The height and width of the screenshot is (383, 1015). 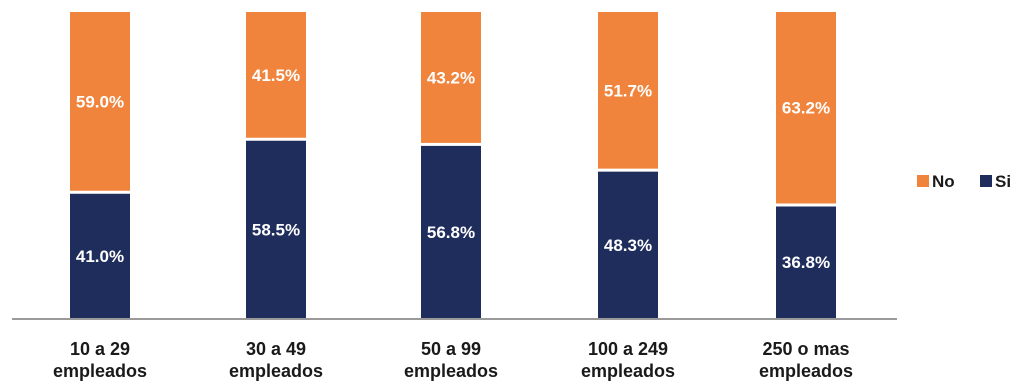 I want to click on label-no-3: 51.7%, so click(x=628, y=90).